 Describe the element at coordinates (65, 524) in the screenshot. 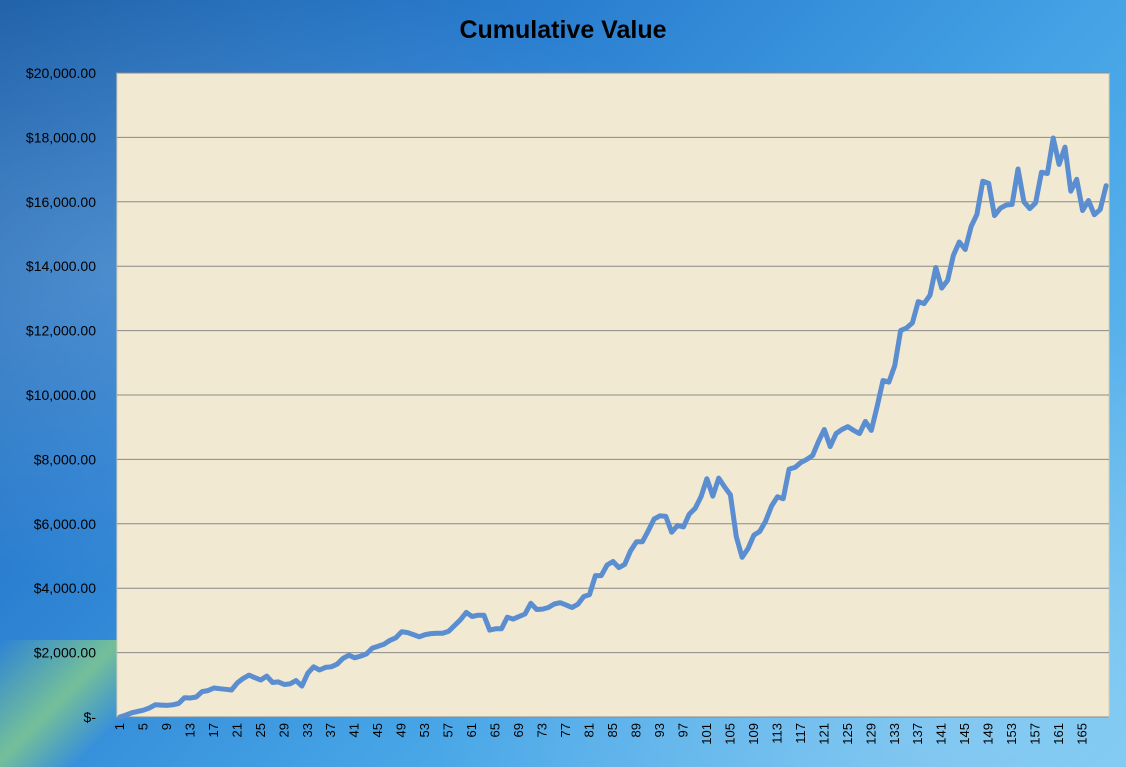

I see `y-tick-label: $6,000.00` at that location.